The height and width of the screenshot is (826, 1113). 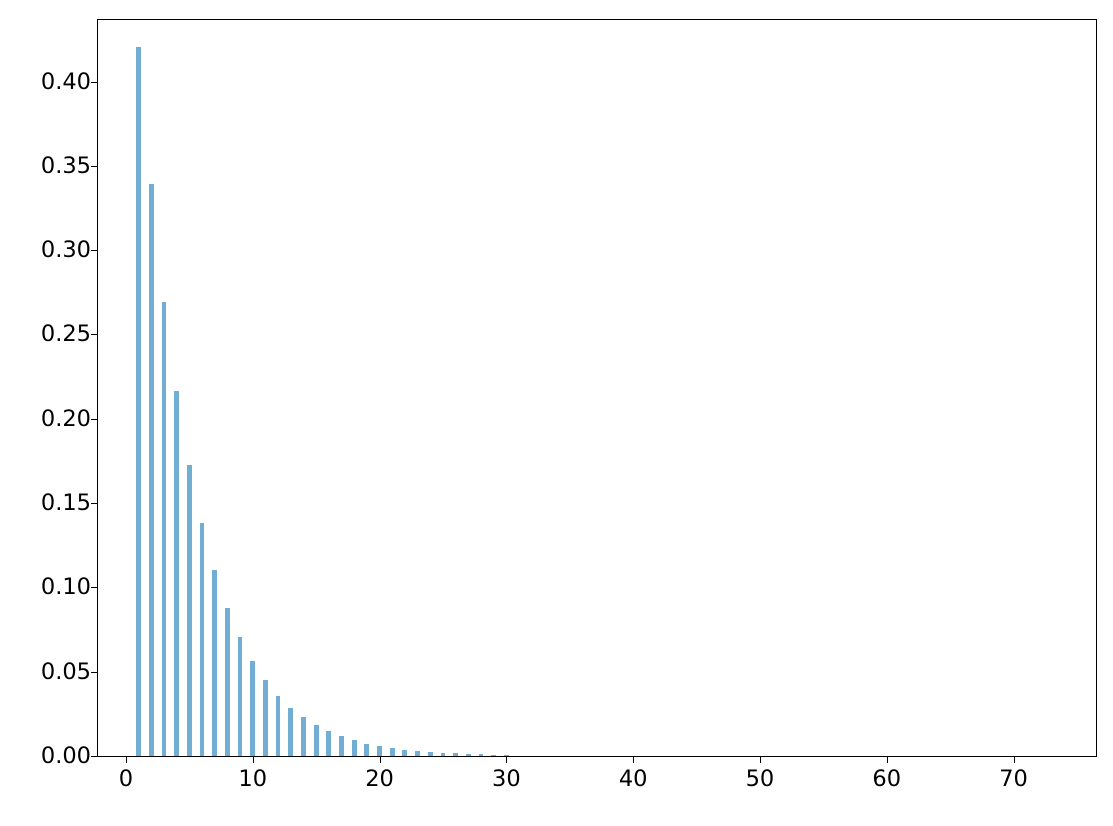 I want to click on y-tick-label: 0.05, so click(x=65, y=671).